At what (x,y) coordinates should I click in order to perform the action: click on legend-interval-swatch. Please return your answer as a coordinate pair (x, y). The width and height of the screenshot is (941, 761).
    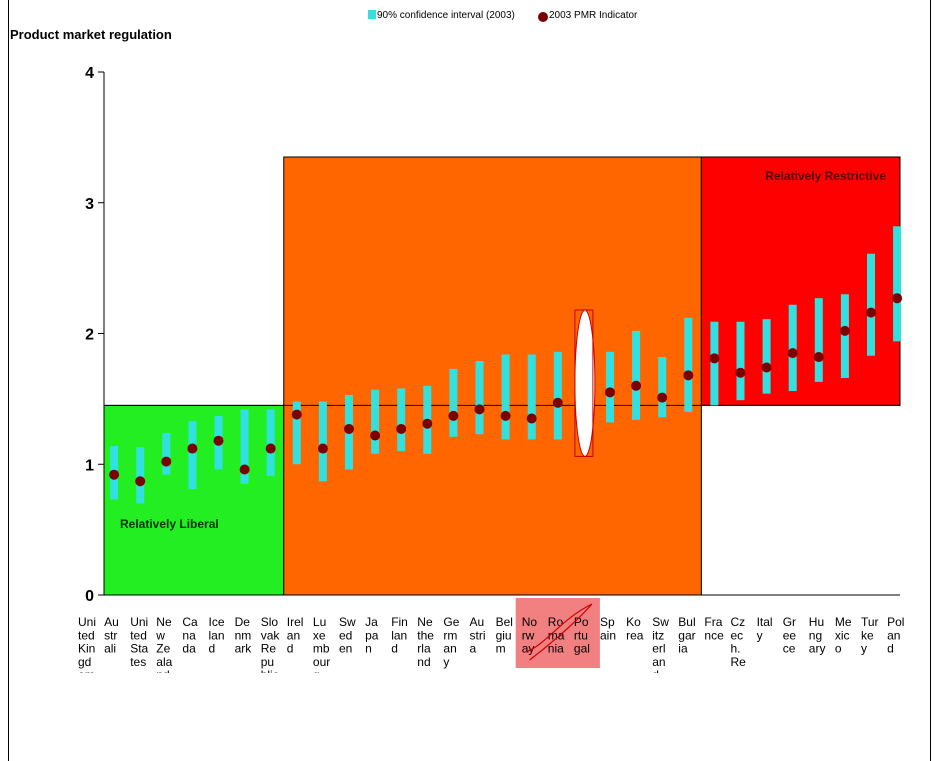
    Looking at the image, I should click on (372, 14).